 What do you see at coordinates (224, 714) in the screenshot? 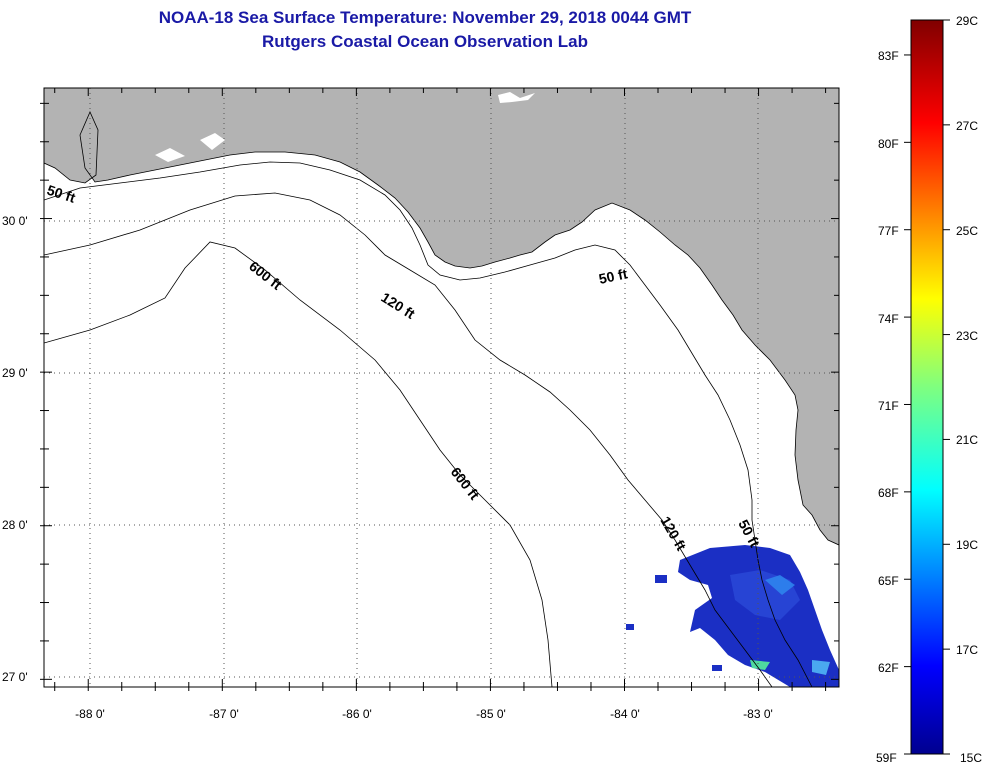
I see `lon-tick-label: -87 0'` at bounding box center [224, 714].